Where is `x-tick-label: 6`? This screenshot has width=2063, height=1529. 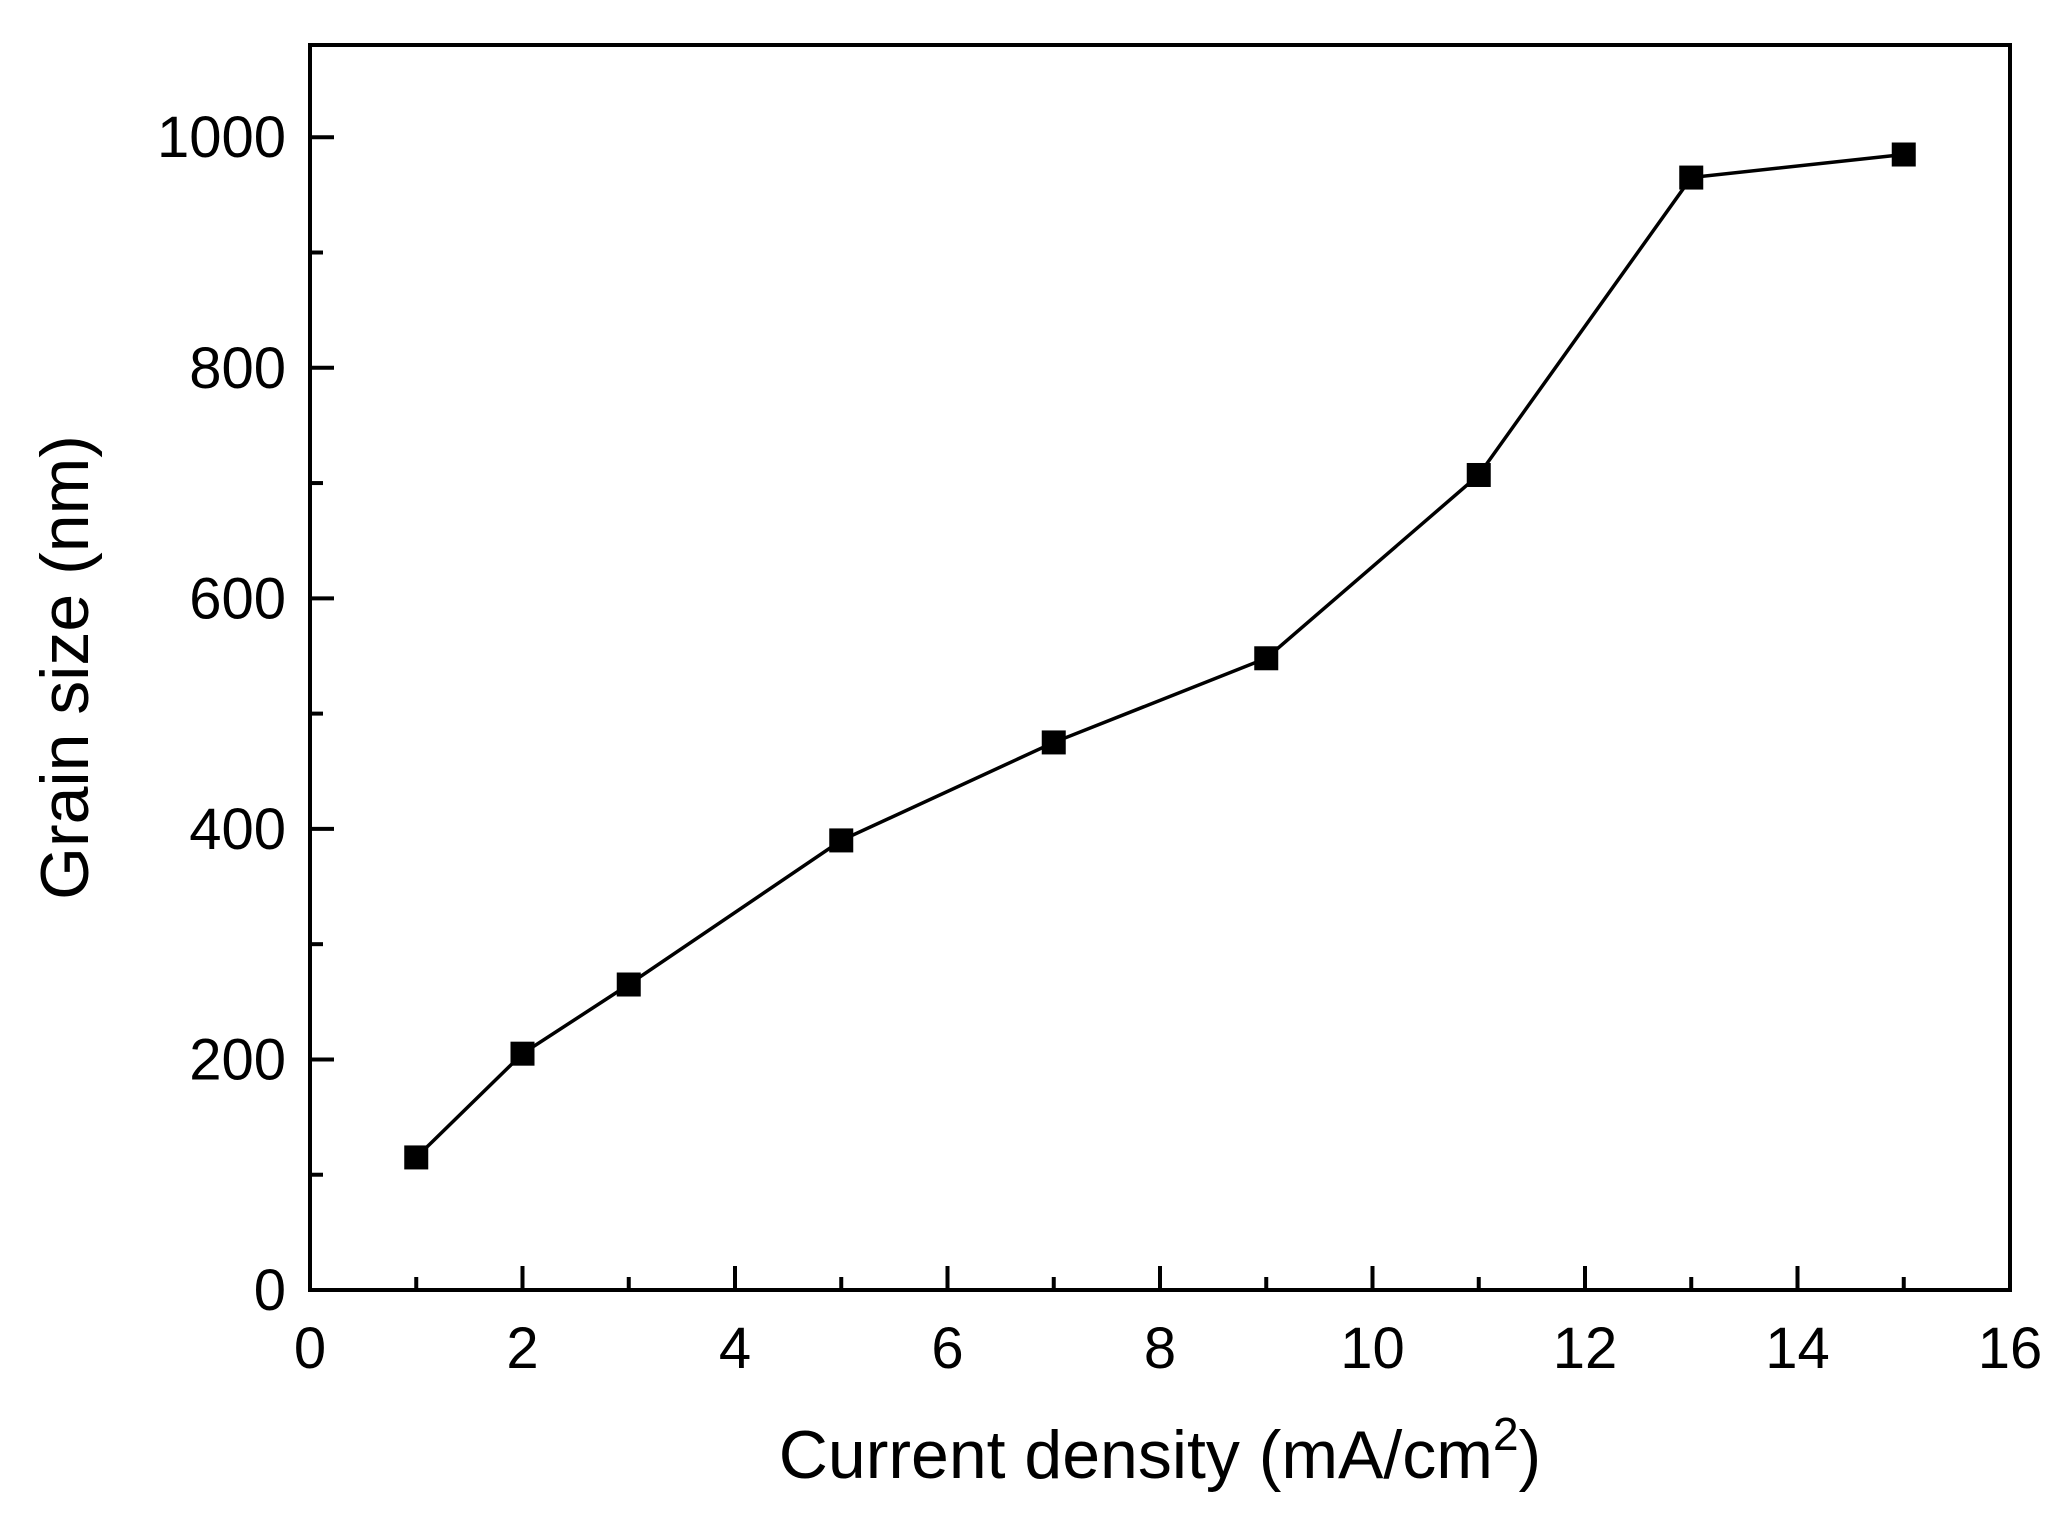
x-tick-label: 6 is located at coordinates (947, 1348).